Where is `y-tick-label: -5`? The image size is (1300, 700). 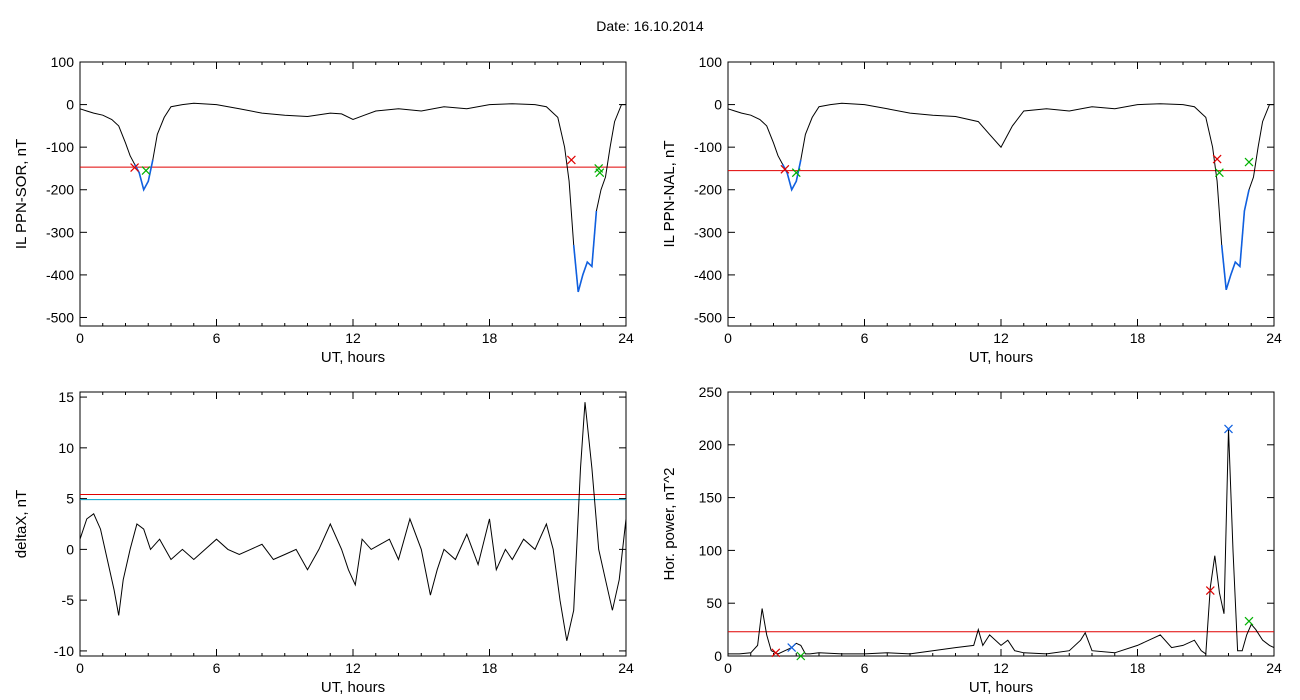
y-tick-label: -5 is located at coordinates (68, 600).